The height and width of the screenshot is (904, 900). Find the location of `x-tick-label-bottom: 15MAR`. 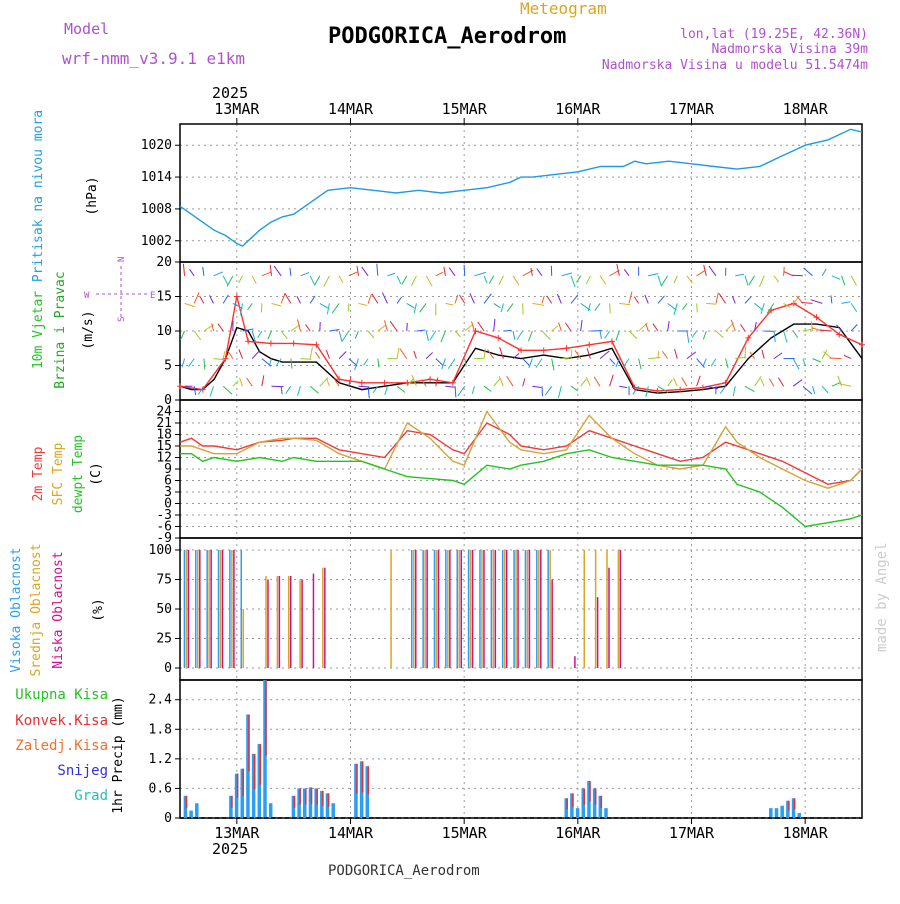

x-tick-label-bottom: 15MAR is located at coordinates (465, 833).